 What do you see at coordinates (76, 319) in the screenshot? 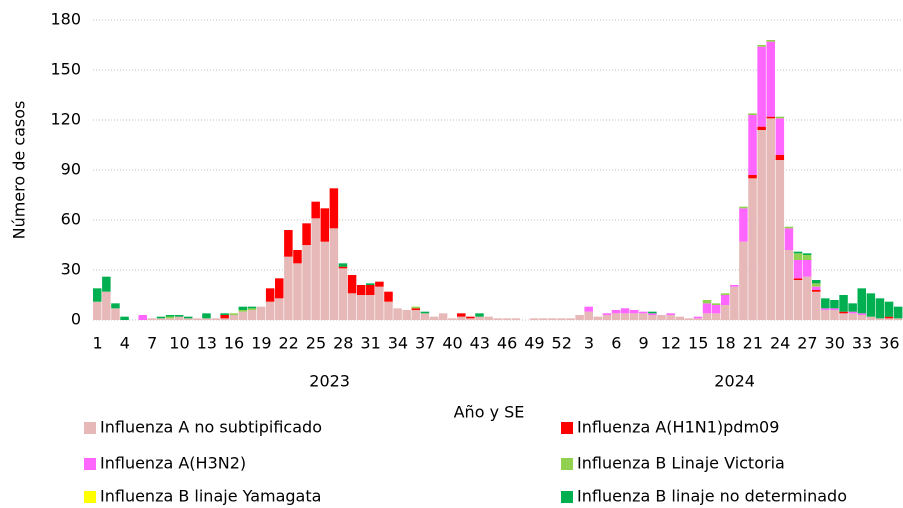
I see `y-tick-label: 0` at bounding box center [76, 319].